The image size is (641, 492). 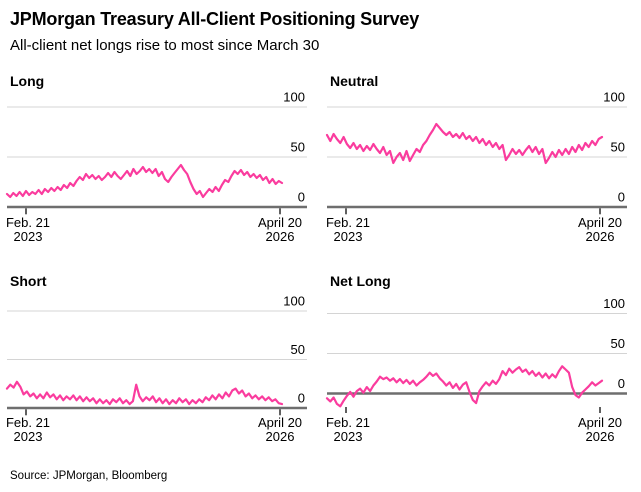 What do you see at coordinates (360, 281) in the screenshot?
I see `panel-title: Net Long` at bounding box center [360, 281].